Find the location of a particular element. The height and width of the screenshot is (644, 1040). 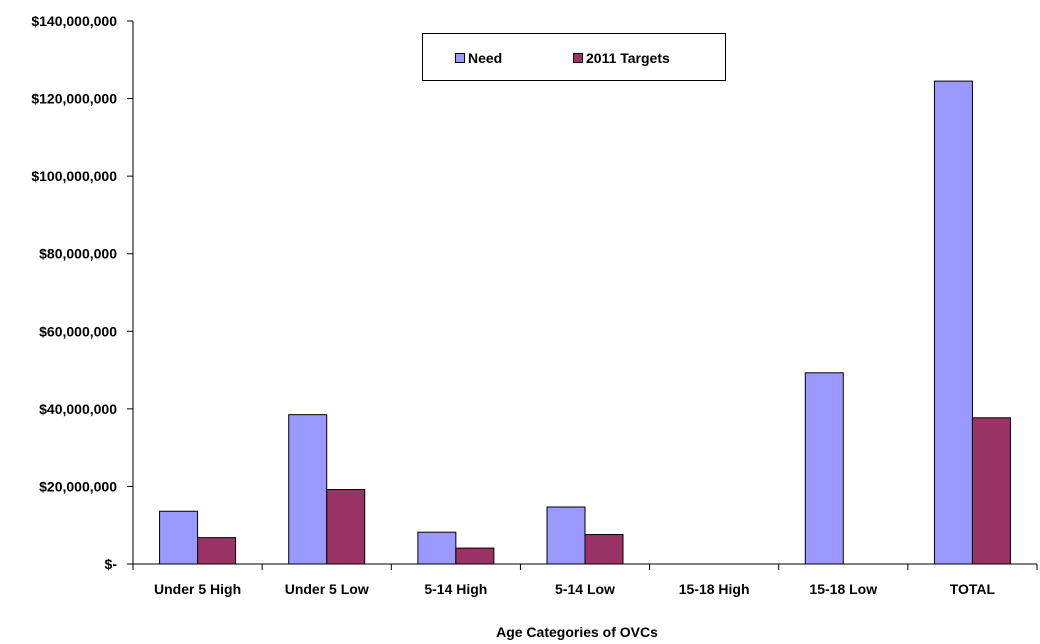

x-axis-title: Age Categories of OVCs is located at coordinates (577, 632).